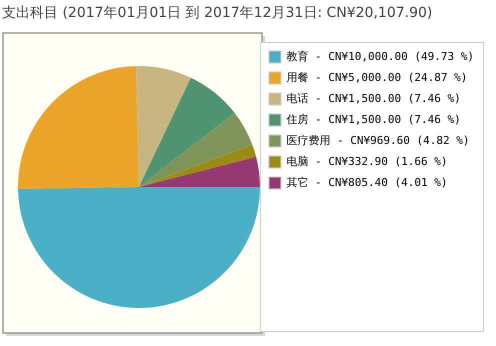 The image size is (496, 346). What do you see at coordinates (378, 140) in the screenshot?
I see `legend-label: 医疗费用 - CN¥969.60 (4.82 %)` at bounding box center [378, 140].